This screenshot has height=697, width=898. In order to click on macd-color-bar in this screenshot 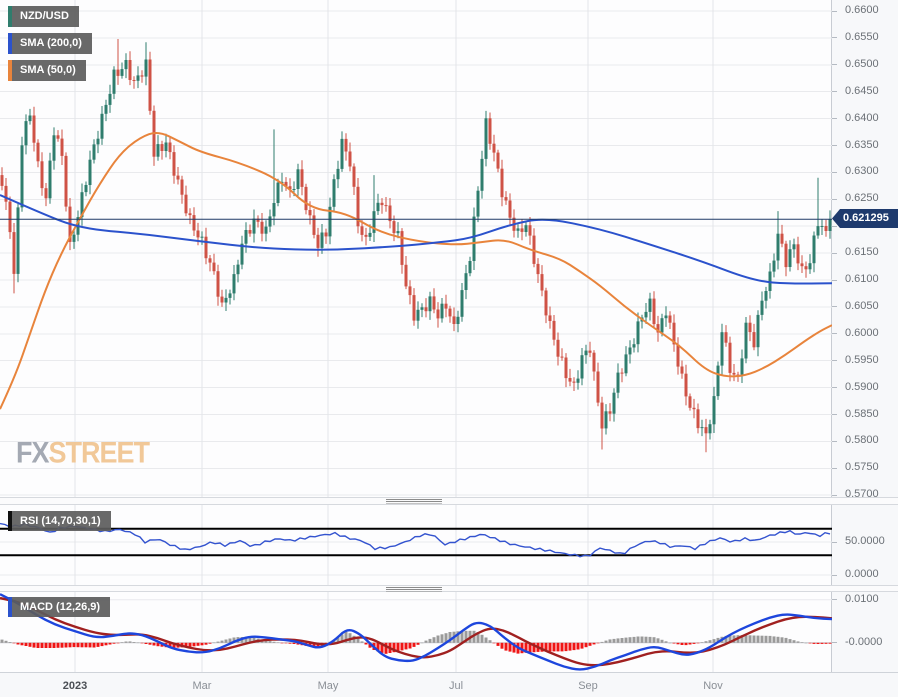, I will do `click(10, 607)`.